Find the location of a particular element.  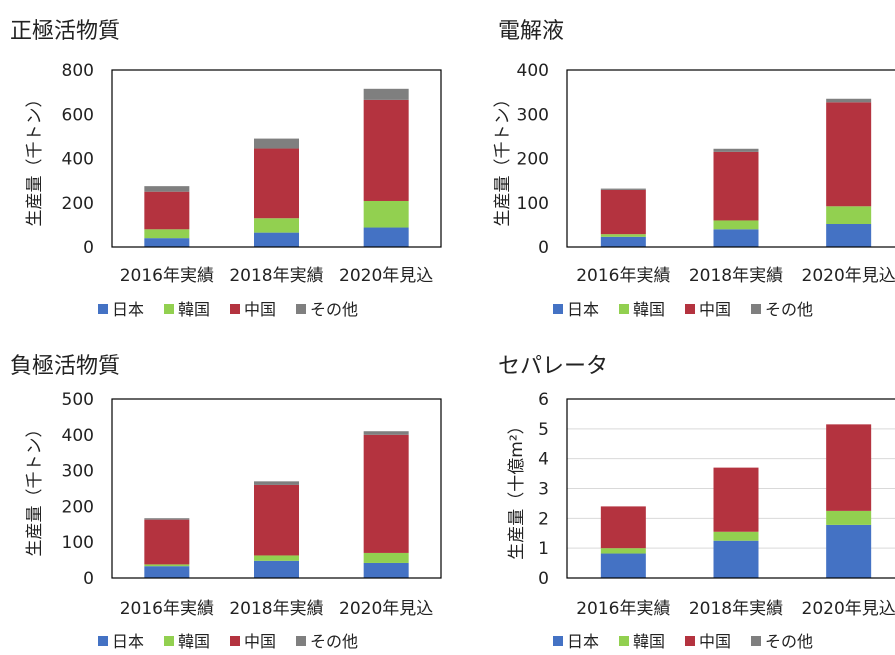

y-tick-label: 600 is located at coordinates (78, 115).